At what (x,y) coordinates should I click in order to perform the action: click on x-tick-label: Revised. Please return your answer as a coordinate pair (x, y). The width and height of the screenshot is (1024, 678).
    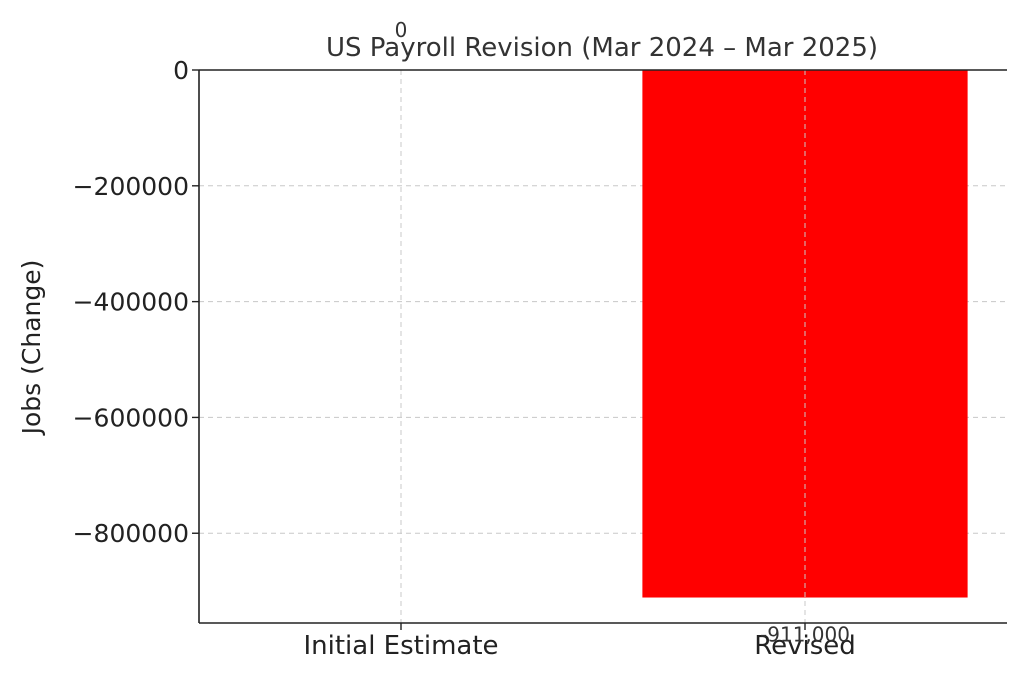
    Looking at the image, I should click on (805, 646).